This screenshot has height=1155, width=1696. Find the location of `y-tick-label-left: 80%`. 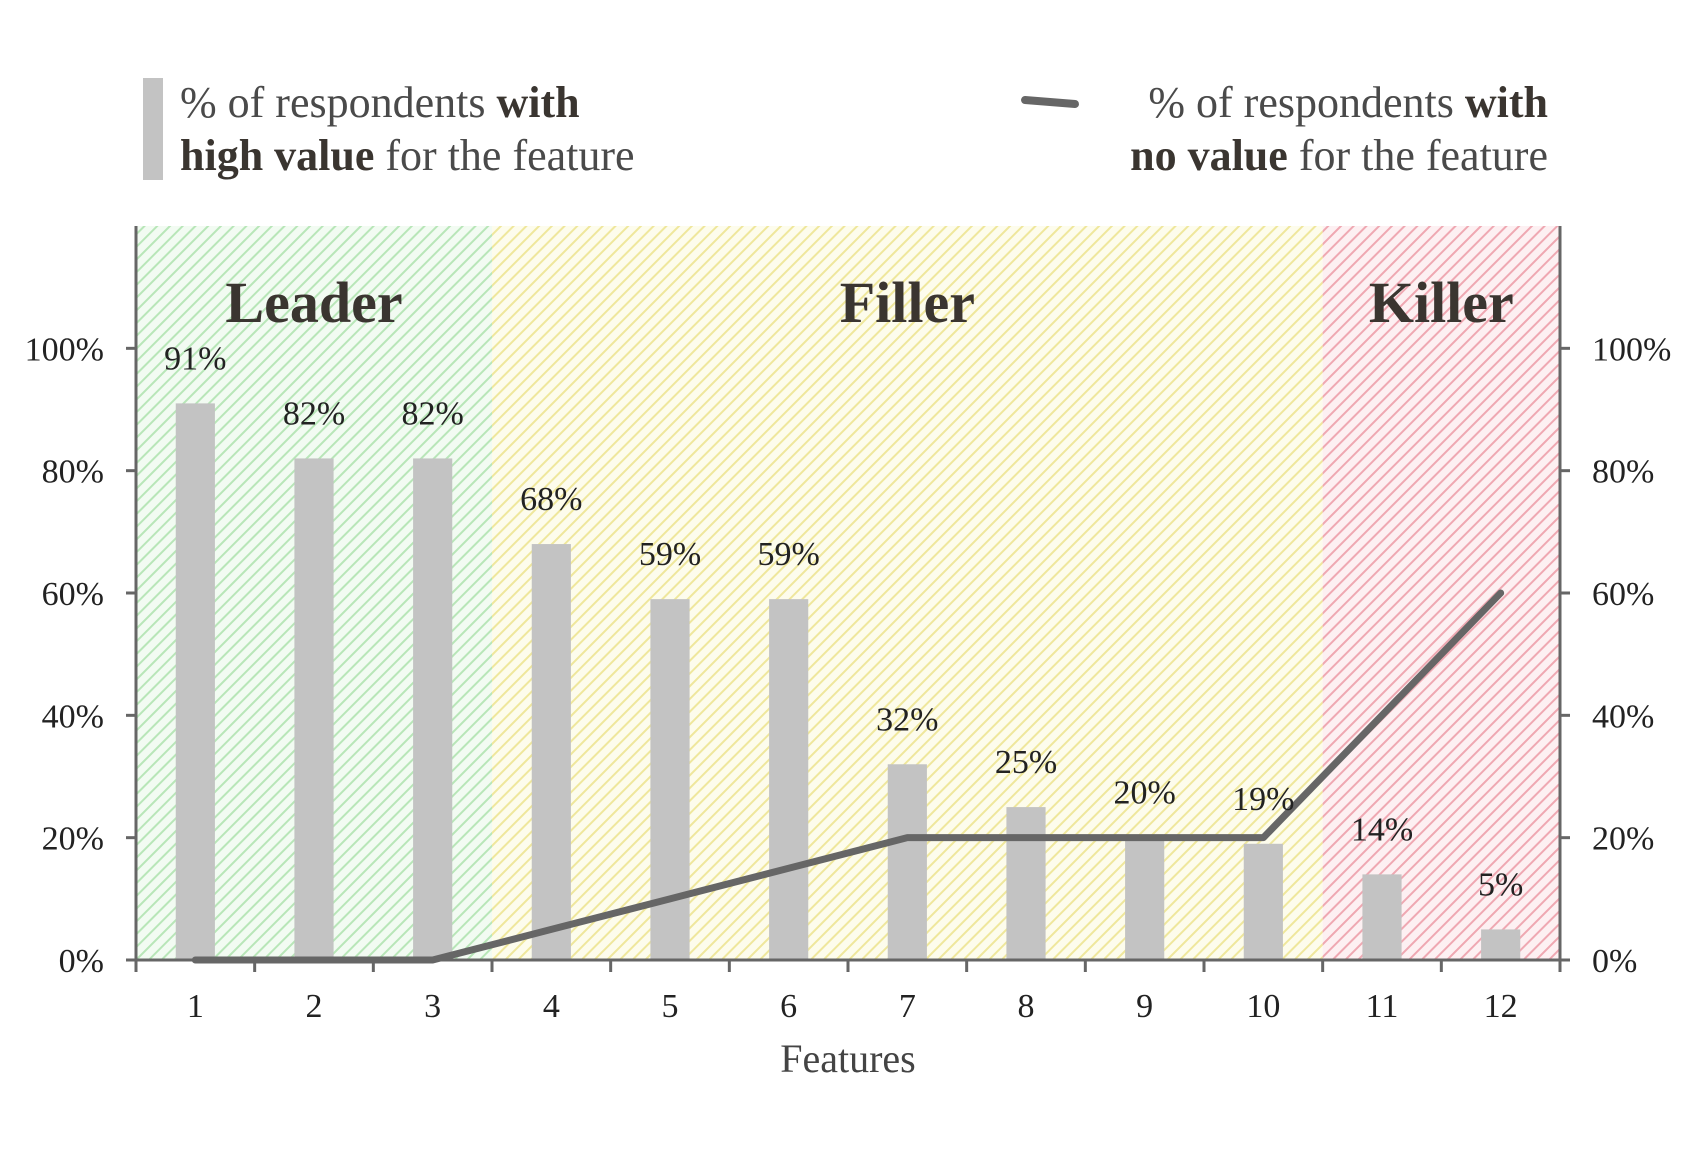

y-tick-label-left: 80% is located at coordinates (73, 472).